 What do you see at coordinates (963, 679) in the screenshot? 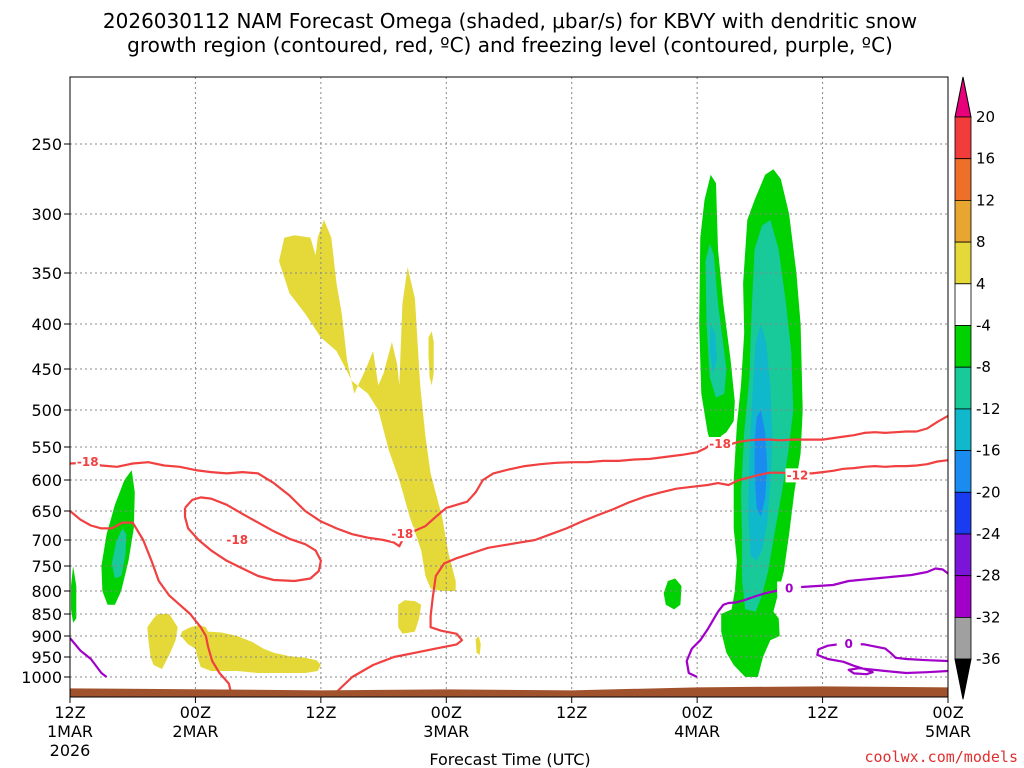
I see `colorbar-bottom-arrow` at bounding box center [963, 679].